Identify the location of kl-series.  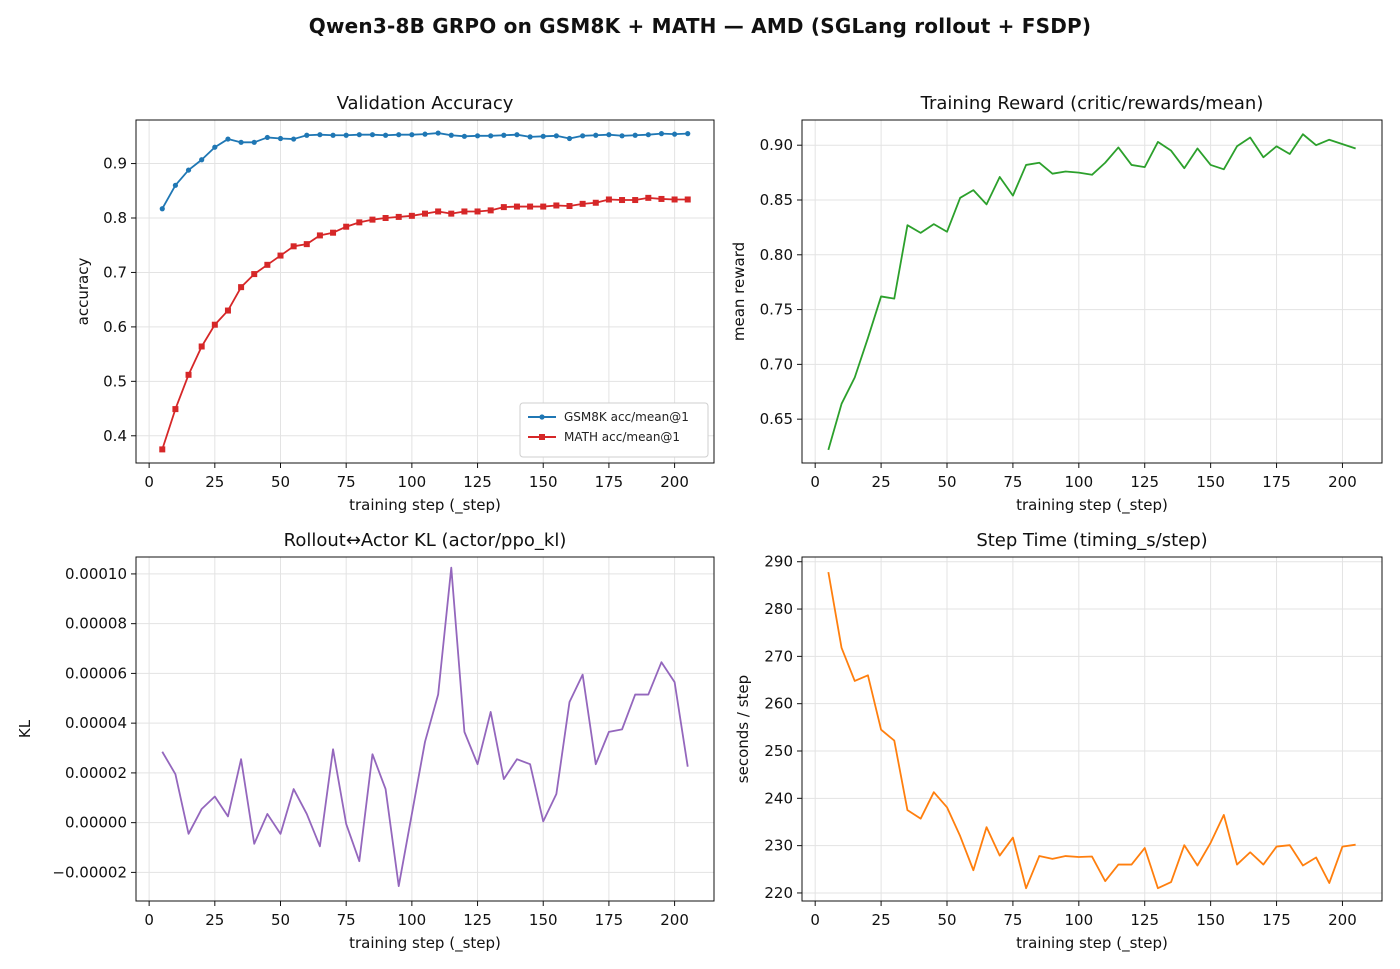
(425, 726).